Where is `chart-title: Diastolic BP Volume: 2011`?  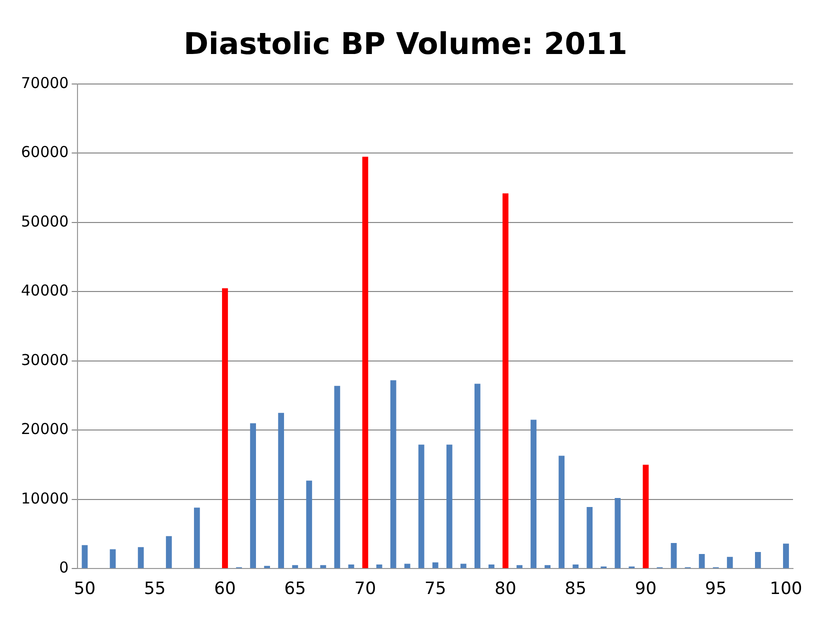 chart-title: Diastolic BP Volume: 2011 is located at coordinates (406, 44).